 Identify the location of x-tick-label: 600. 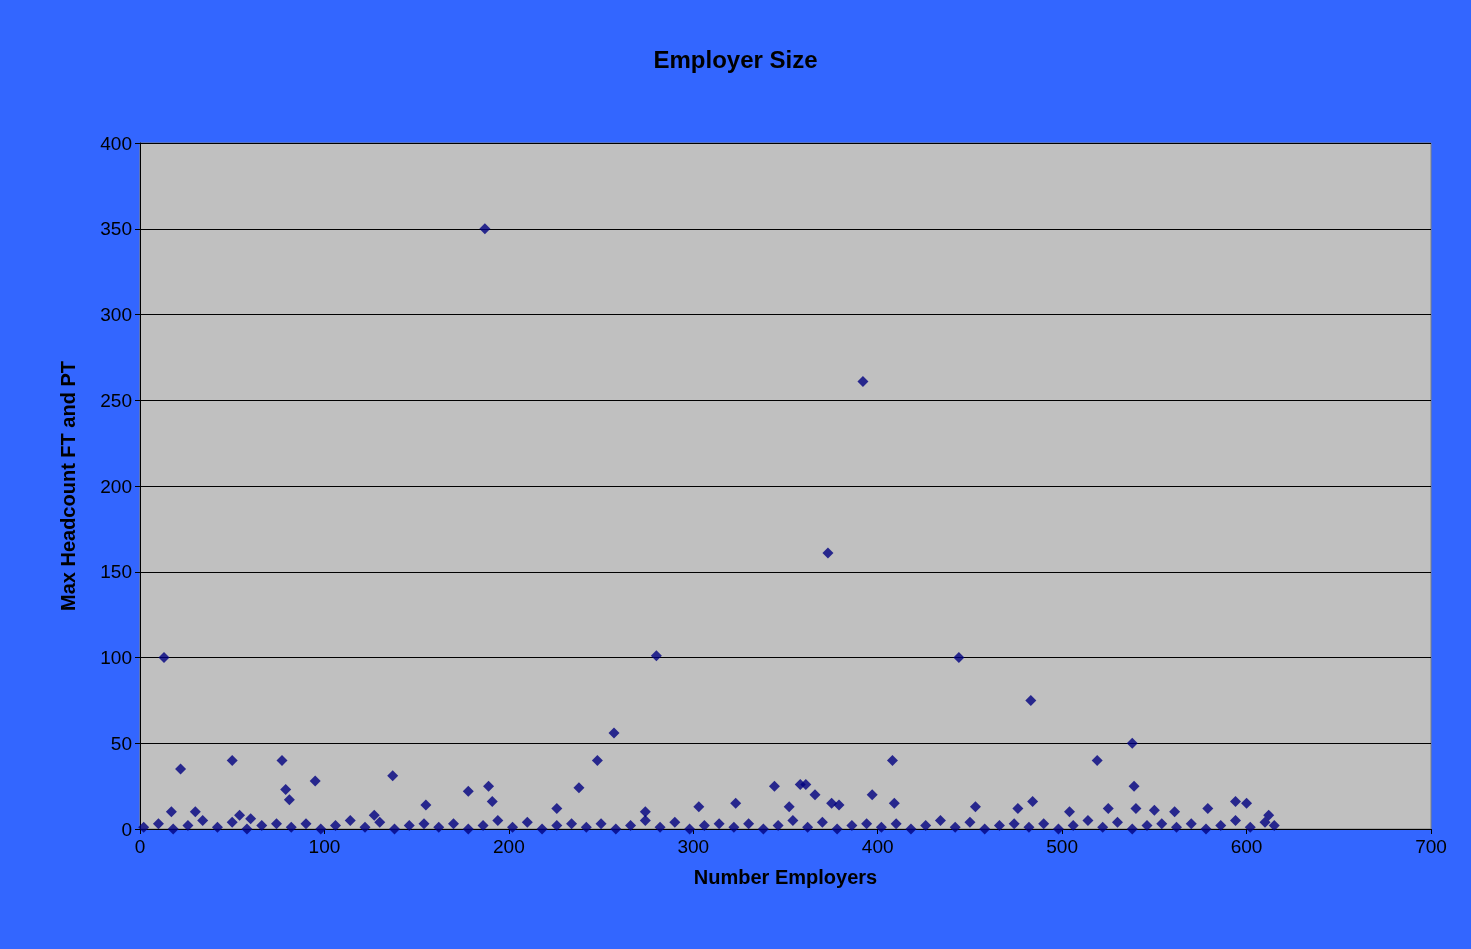
(1246, 846).